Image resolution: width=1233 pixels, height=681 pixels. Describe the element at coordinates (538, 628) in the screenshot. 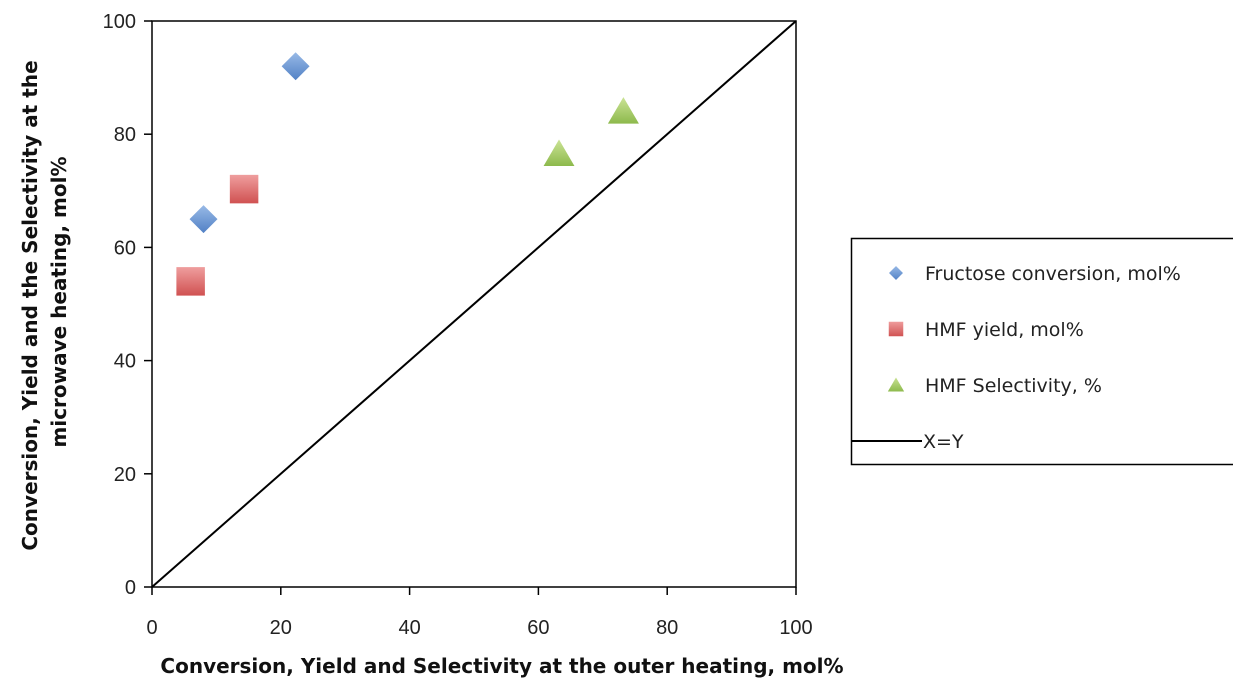

I see `x-tick-label: 60` at that location.